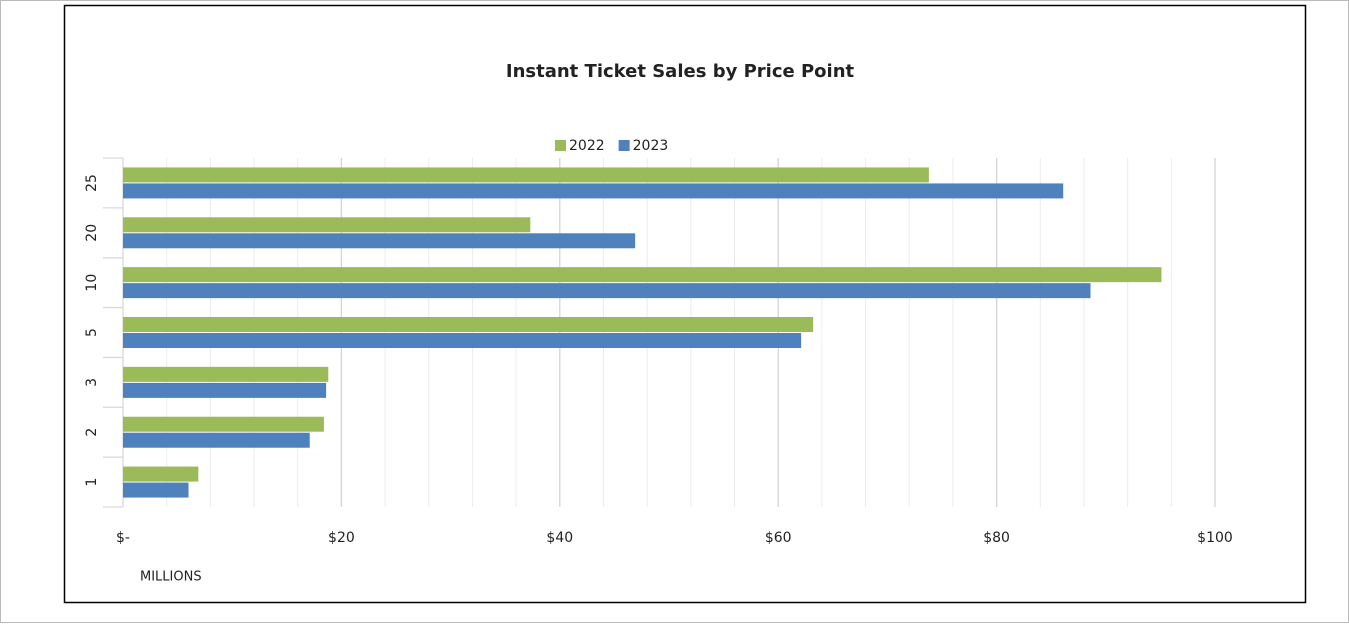  What do you see at coordinates (559, 538) in the screenshot?
I see `x-tick-label: $40` at bounding box center [559, 538].